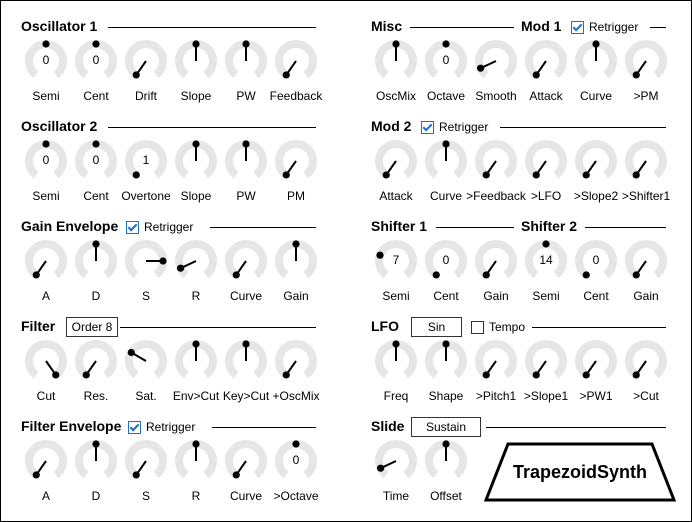 This screenshot has height=522, width=692. Describe the element at coordinates (396, 161) in the screenshot. I see `mod2-attack-knob` at that location.